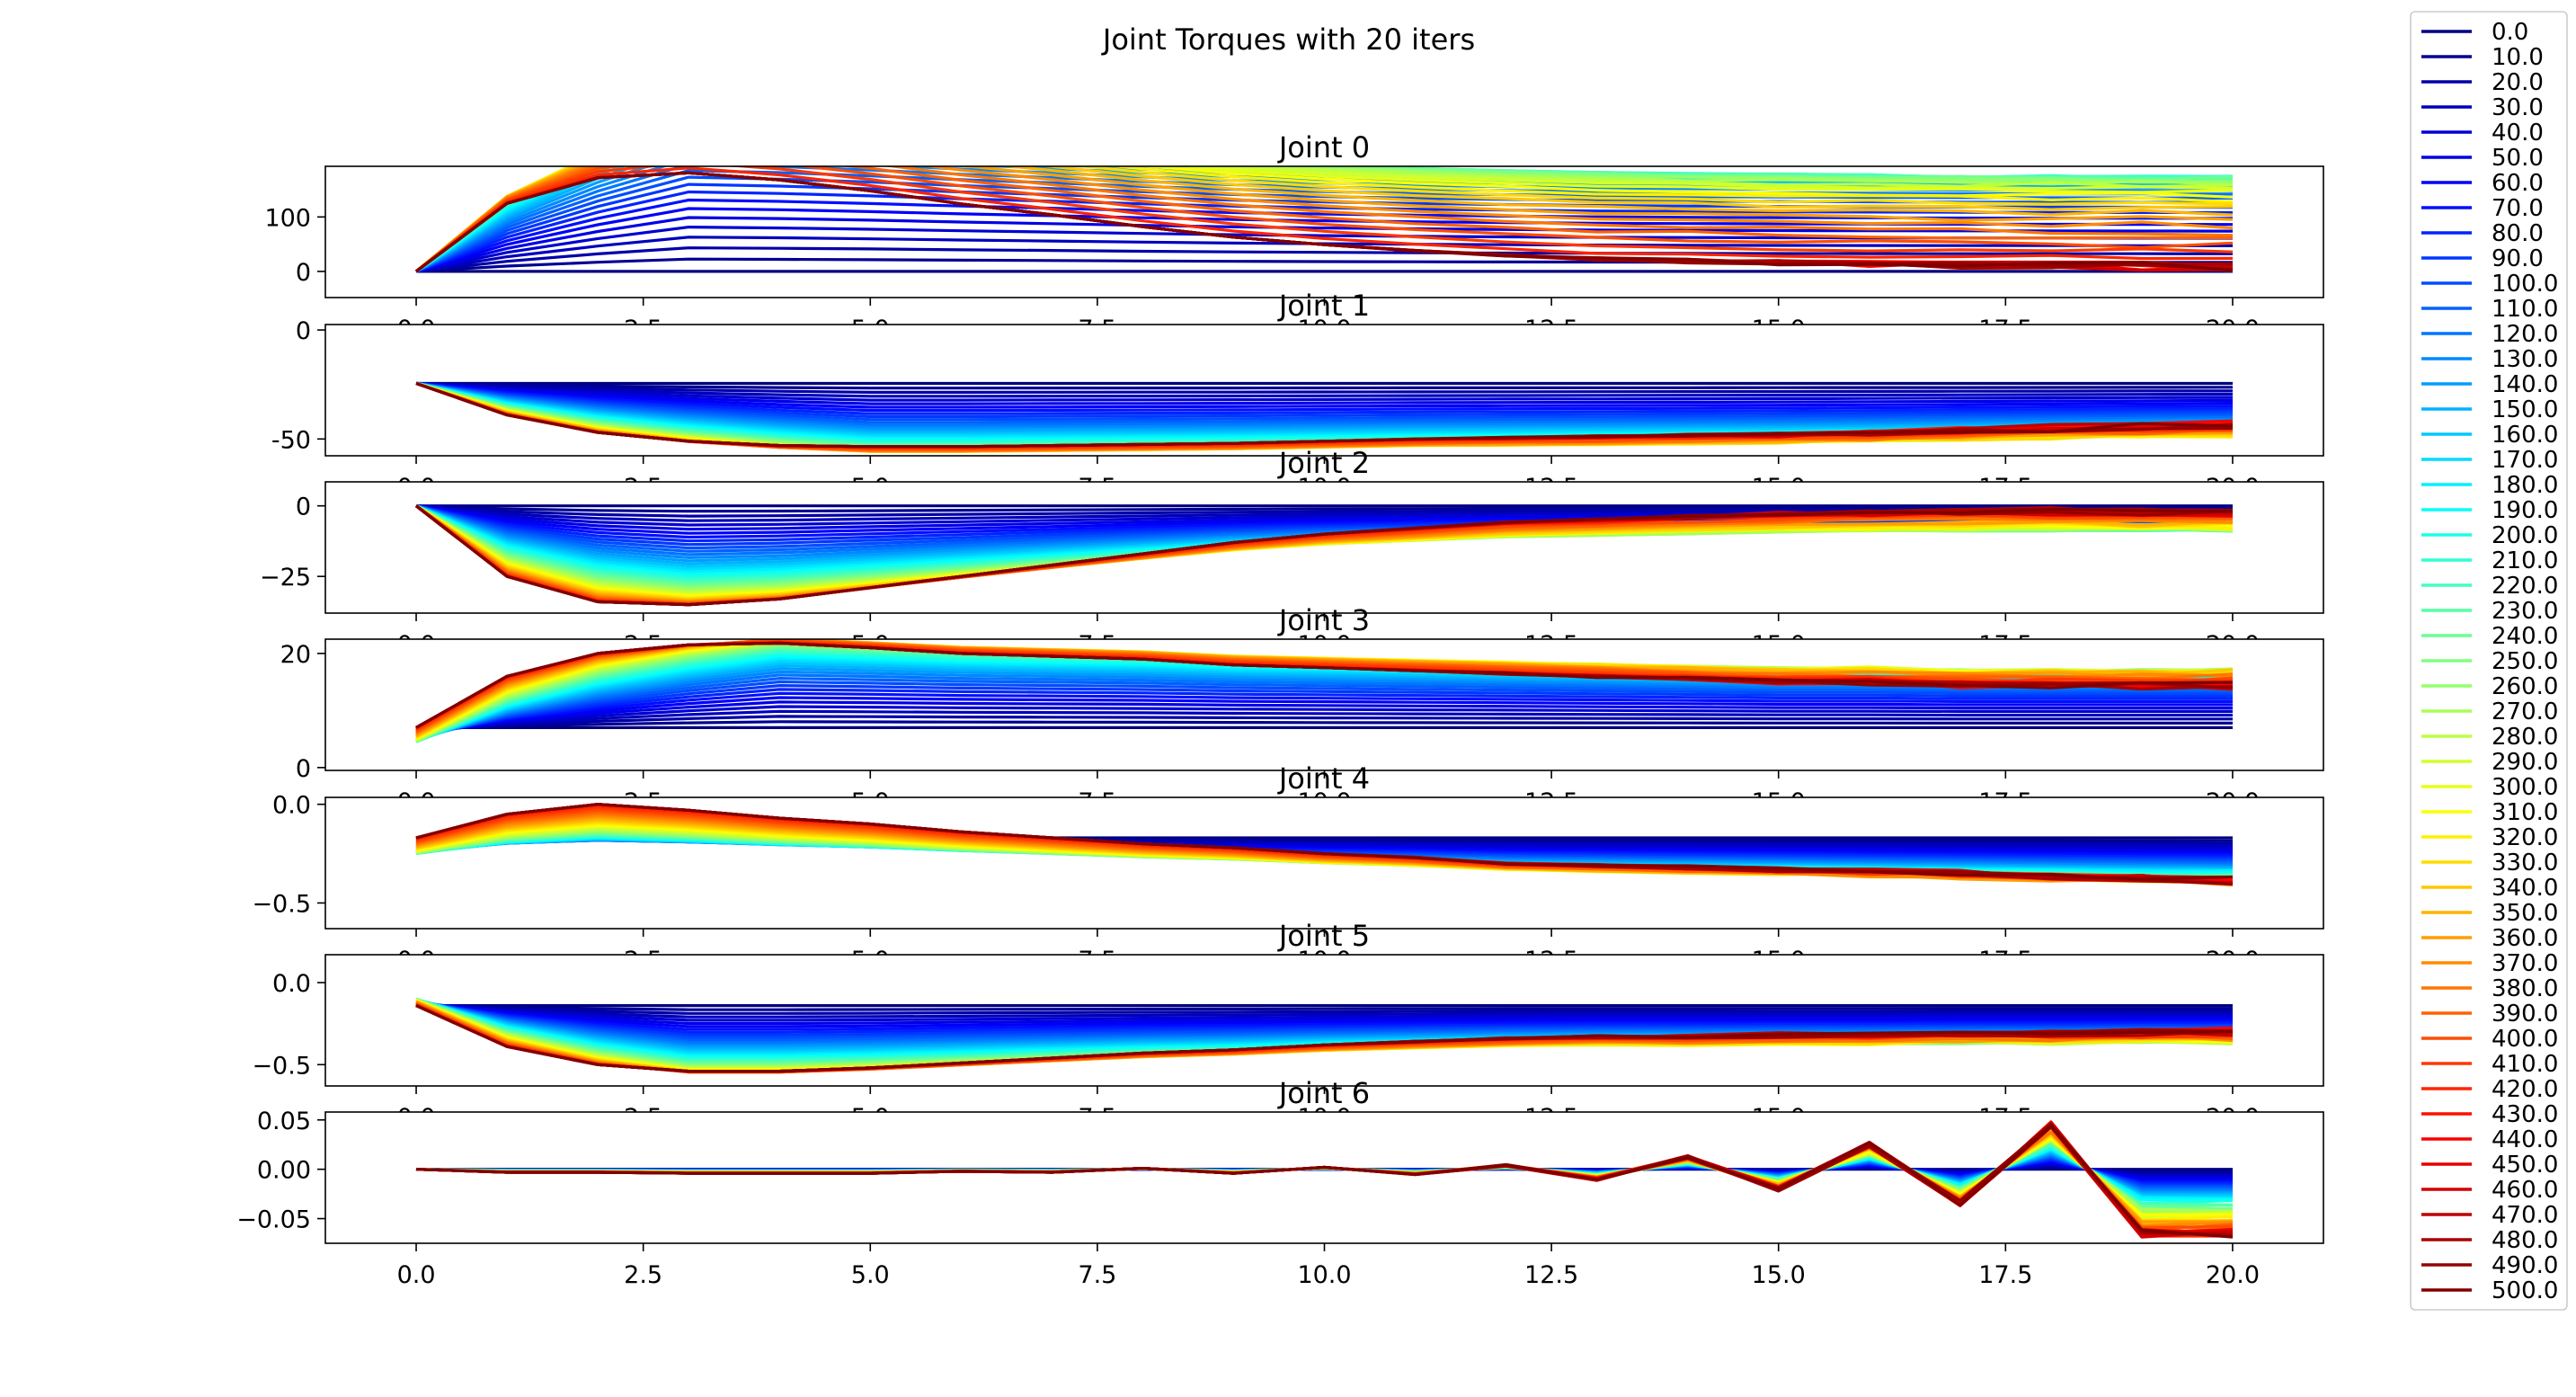  I want to click on legend-item: 380.0, so click(2489, 988).